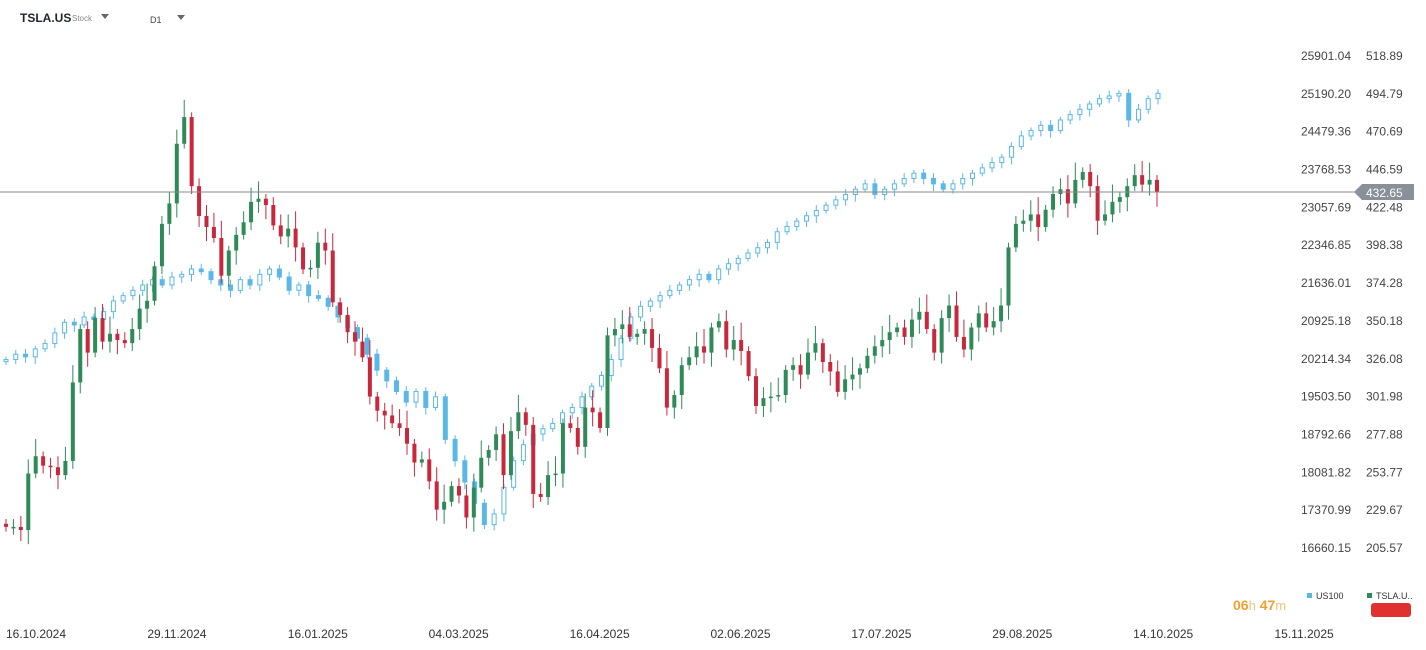 The width and height of the screenshot is (1426, 650). Describe the element at coordinates (1384, 359) in the screenshot. I see `y-tick-right: 326.08` at that location.